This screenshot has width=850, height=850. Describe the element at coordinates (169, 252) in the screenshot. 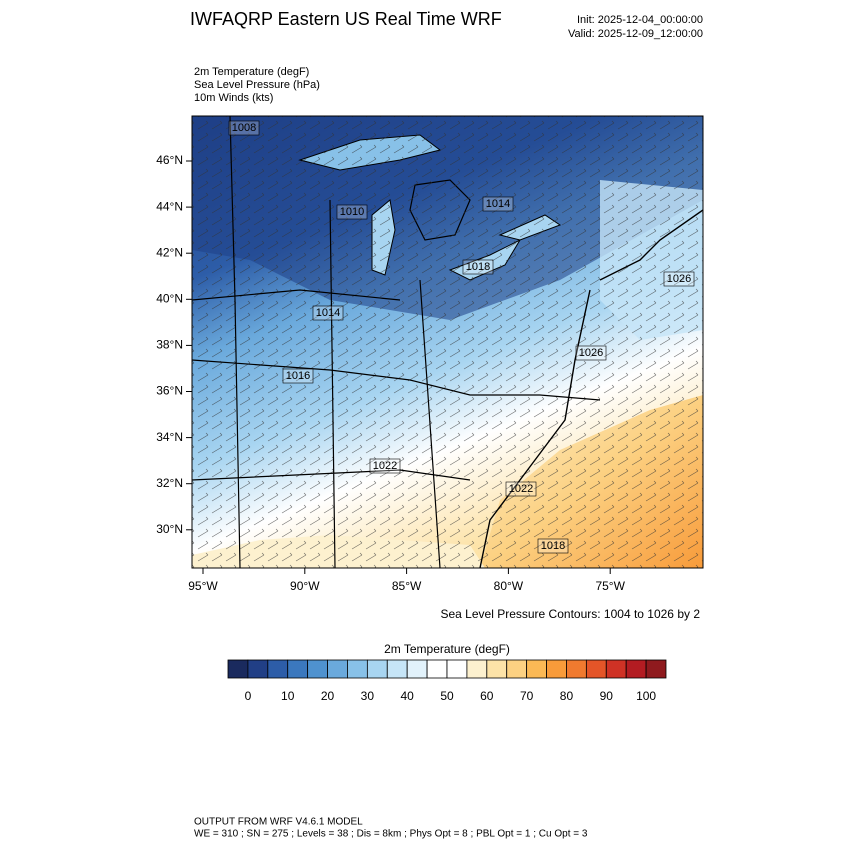

I see `lat-label: 42°N` at that location.